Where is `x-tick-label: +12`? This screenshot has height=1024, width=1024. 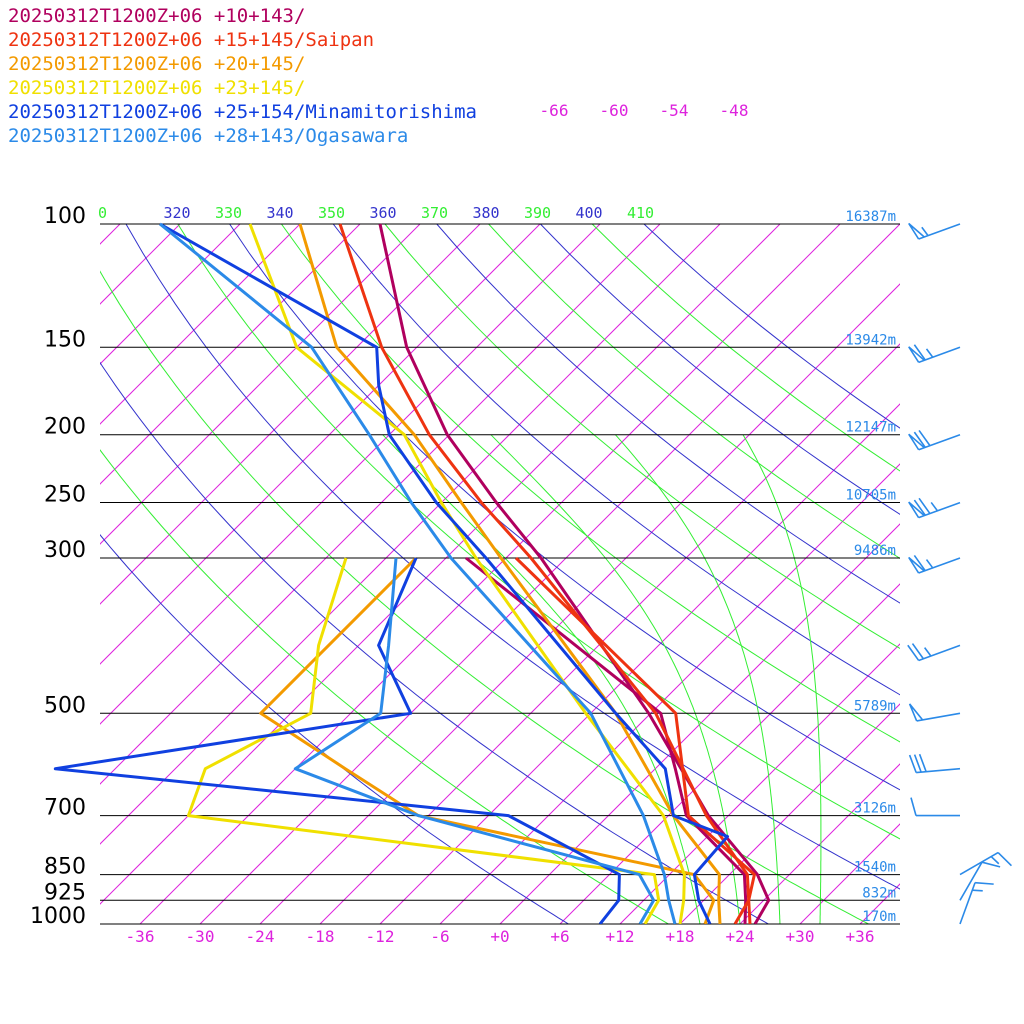 x-tick-label: +12 is located at coordinates (620, 936).